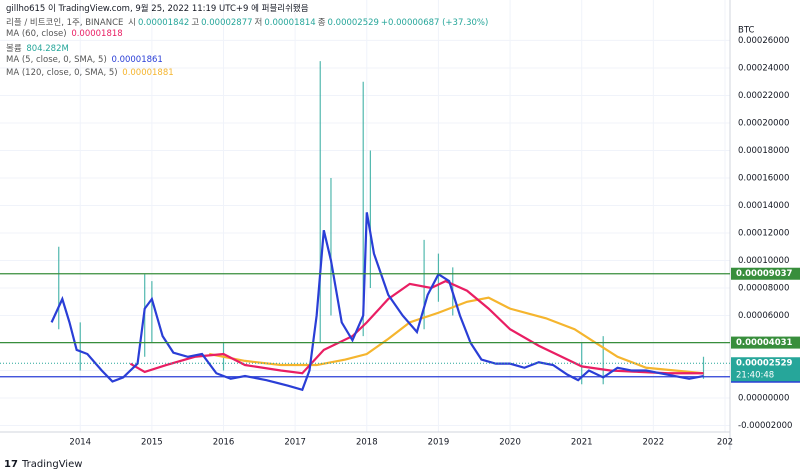 This screenshot has height=476, width=800. Describe the element at coordinates (47, 49) in the screenshot. I see `volume-value: 804.282M` at that location.